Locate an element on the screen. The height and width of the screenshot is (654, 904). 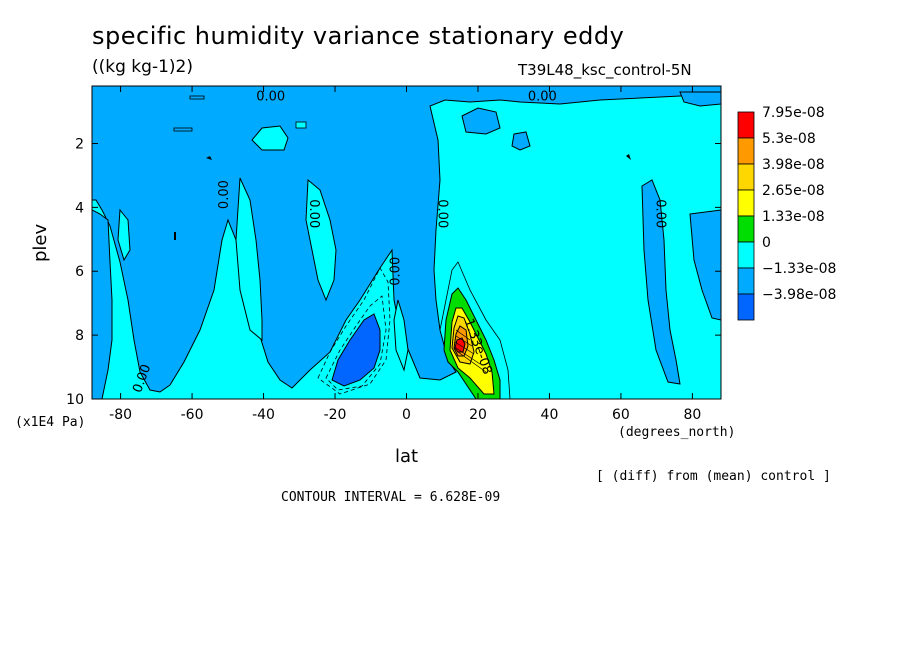
diff-note: [ (diff) from (mean) control ] is located at coordinates (713, 476).